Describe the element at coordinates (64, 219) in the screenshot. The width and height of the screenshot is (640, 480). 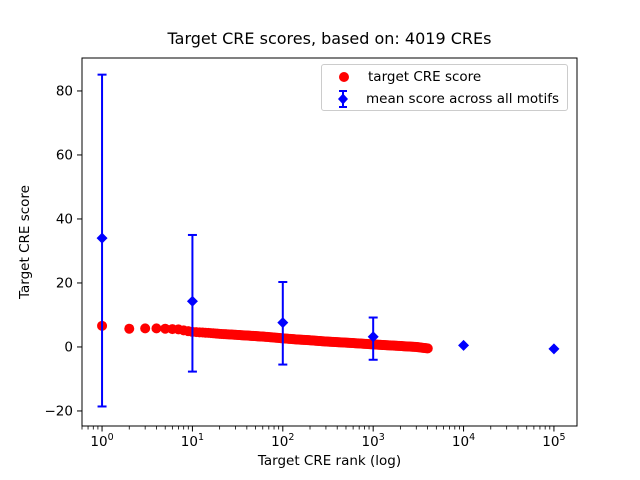
I see `y-tick-label: 40` at that location.